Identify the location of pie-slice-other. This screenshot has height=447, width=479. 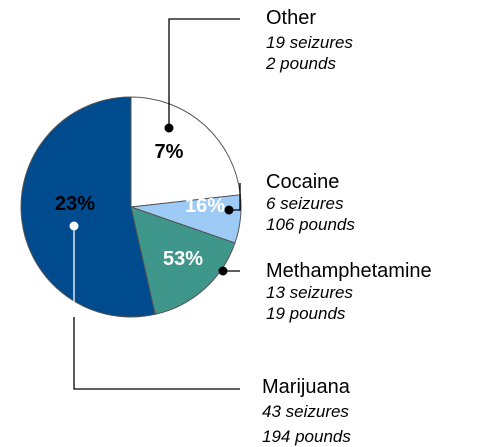
(185, 152).